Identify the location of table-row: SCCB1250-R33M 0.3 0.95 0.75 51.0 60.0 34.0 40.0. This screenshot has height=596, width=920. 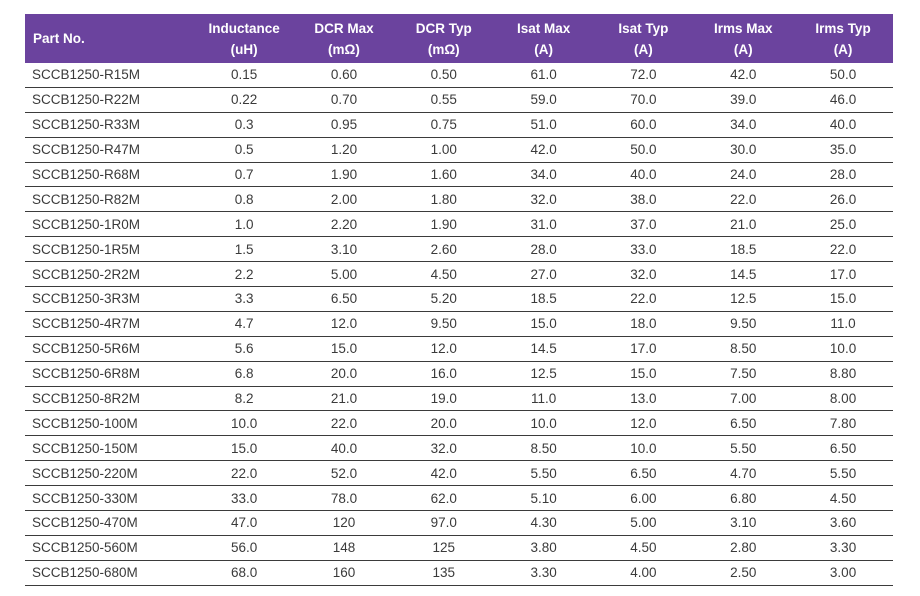
(459, 125).